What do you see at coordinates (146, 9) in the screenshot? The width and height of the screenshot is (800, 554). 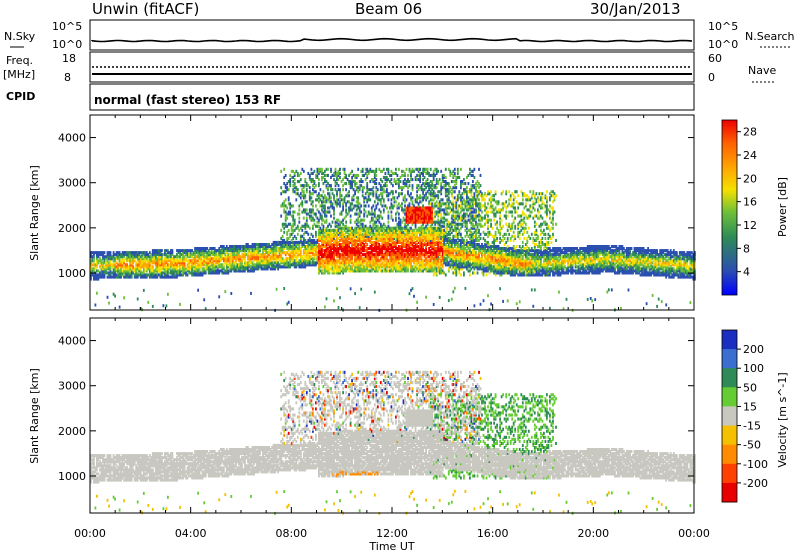 I see `station-title: Unwin (fitACF)` at bounding box center [146, 9].